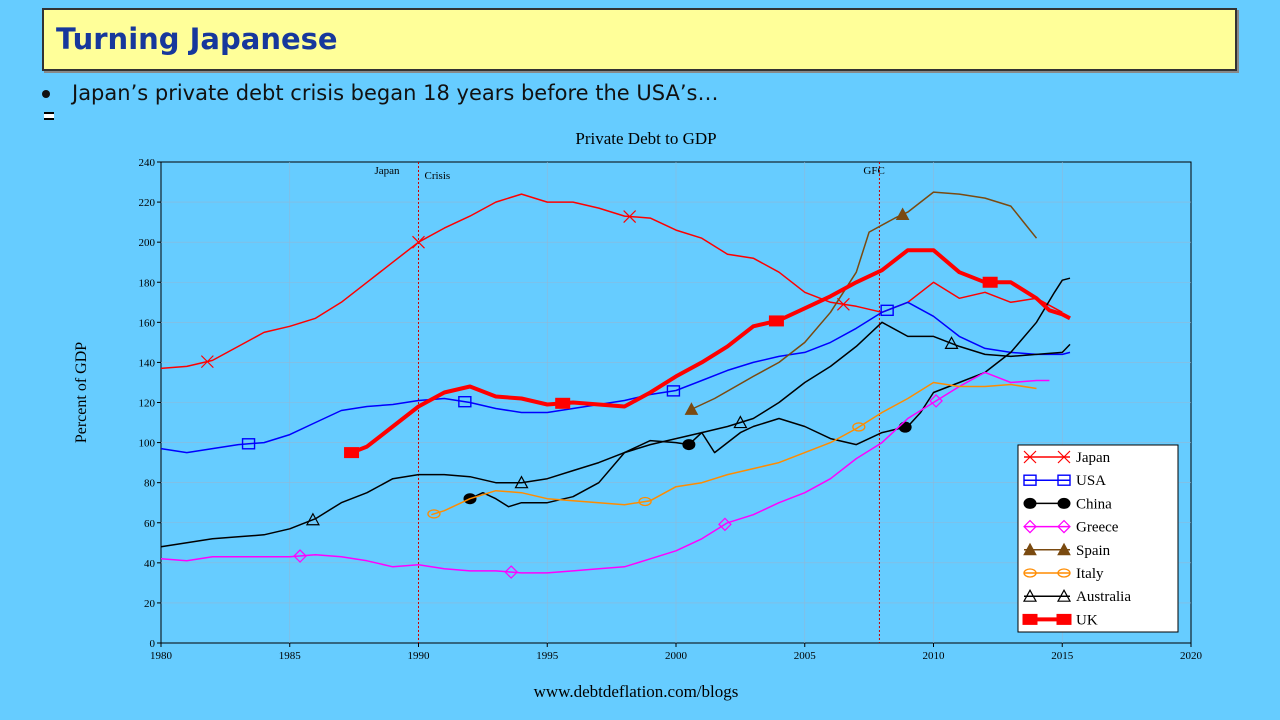 The height and width of the screenshot is (720, 1280). Describe the element at coordinates (147, 323) in the screenshot. I see `y-tick-label: 160` at that location.